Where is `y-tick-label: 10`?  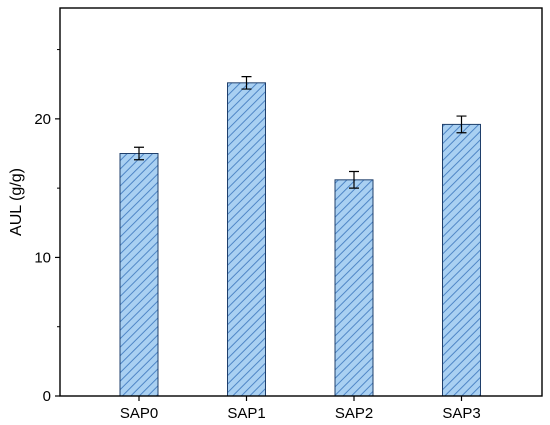 y-tick-label: 10 is located at coordinates (42, 257).